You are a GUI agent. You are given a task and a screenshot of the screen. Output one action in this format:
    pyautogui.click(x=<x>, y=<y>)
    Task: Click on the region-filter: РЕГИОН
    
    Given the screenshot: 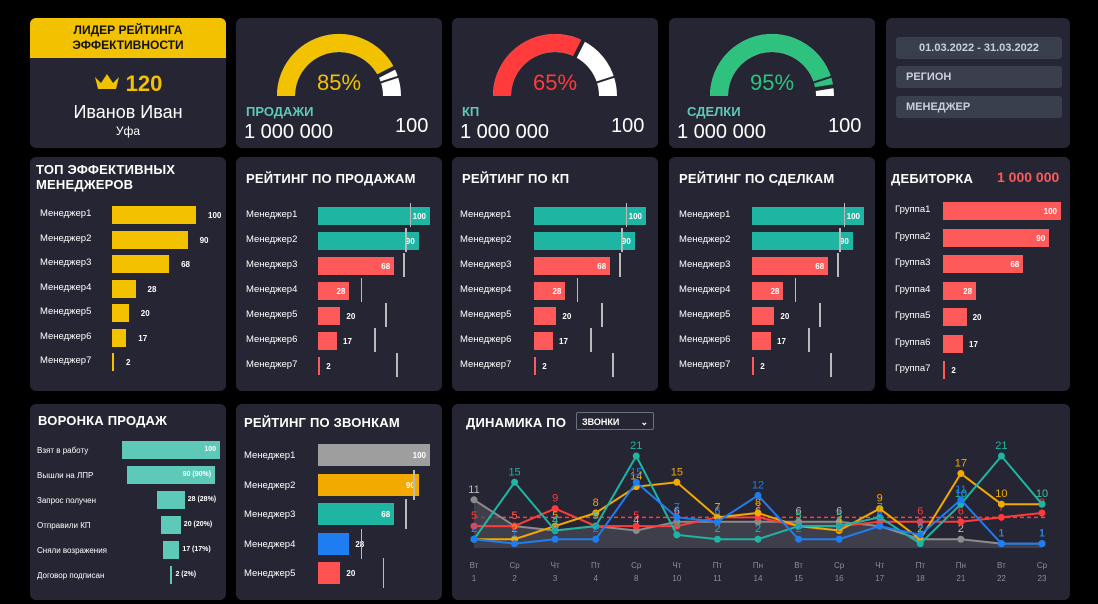 What is the action you would take?
    pyautogui.click(x=979, y=77)
    